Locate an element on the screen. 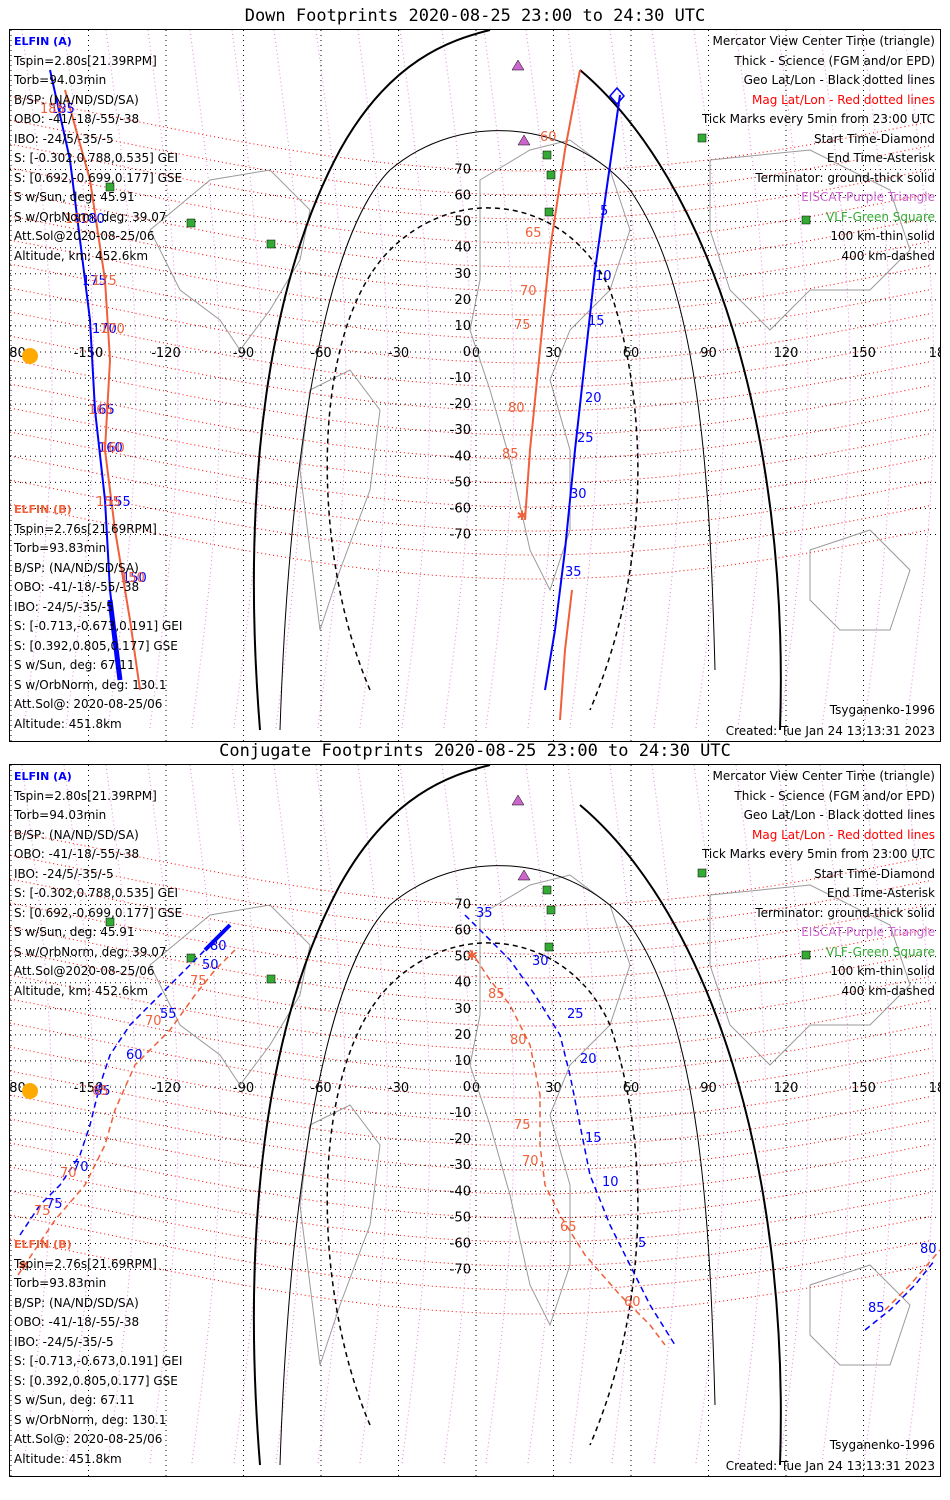 The height and width of the screenshot is (1500, 950). elfin-b-tick-label: 70 is located at coordinates (153, 1021).